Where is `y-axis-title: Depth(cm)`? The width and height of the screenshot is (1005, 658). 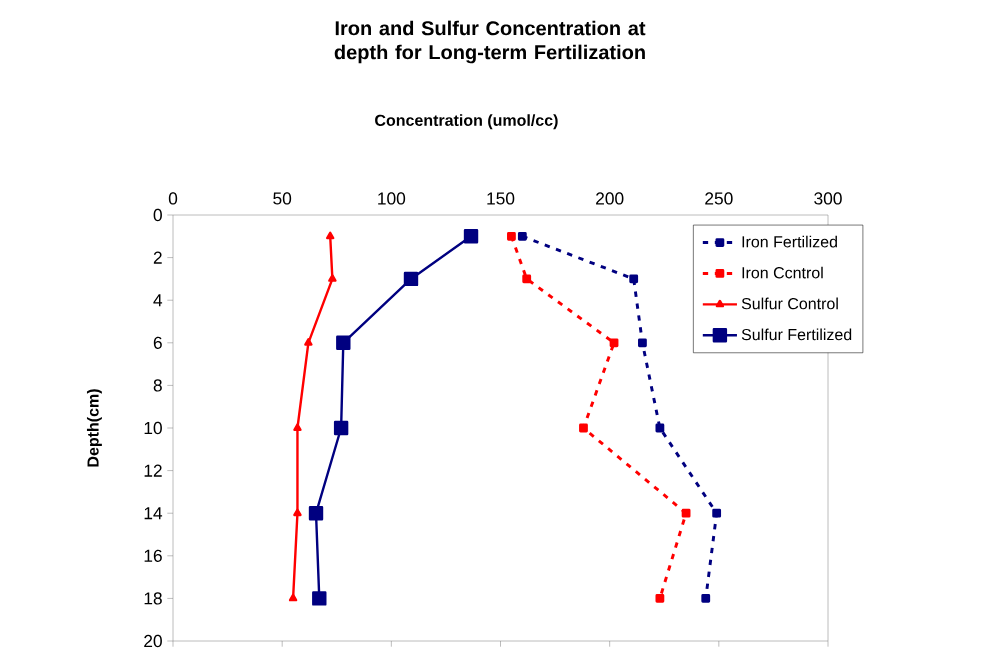 y-axis-title: Depth(cm) is located at coordinates (94, 428).